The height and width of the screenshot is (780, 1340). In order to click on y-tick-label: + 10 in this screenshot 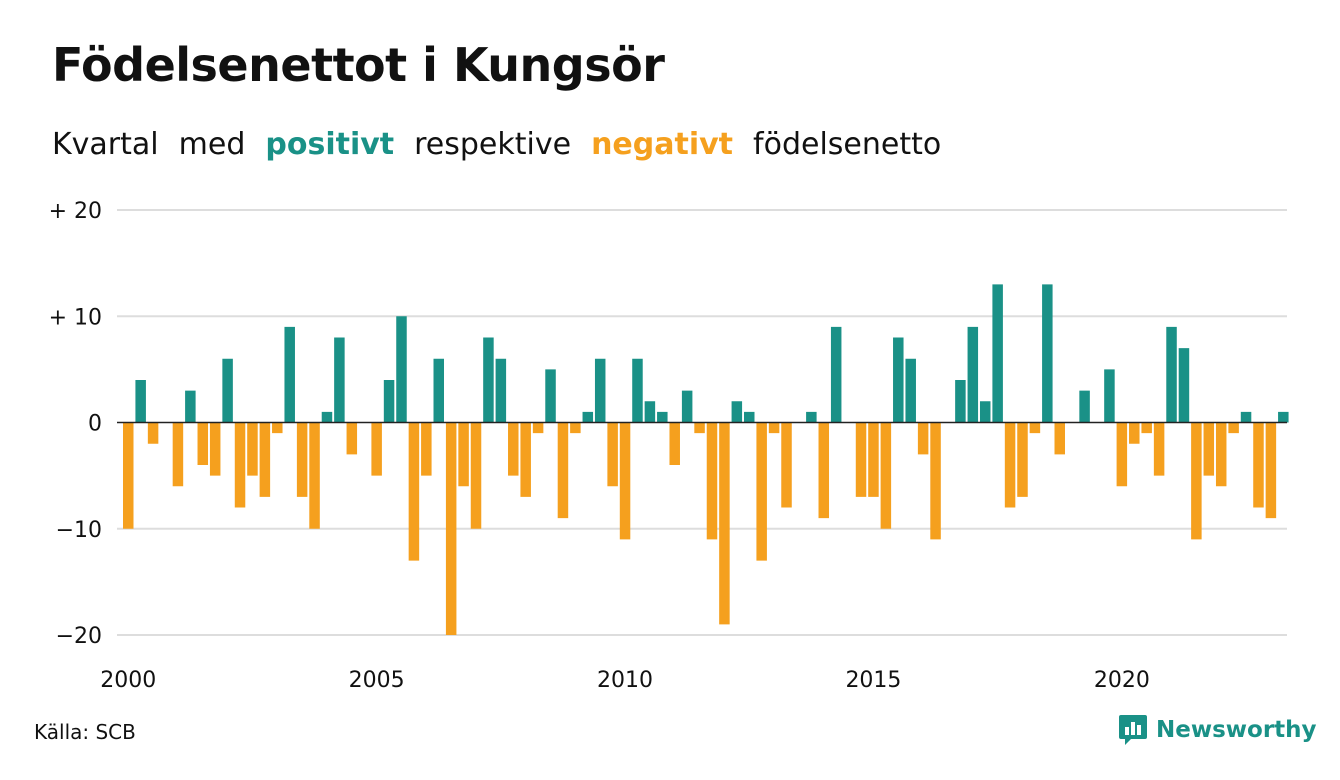, I will do `click(75, 317)`.